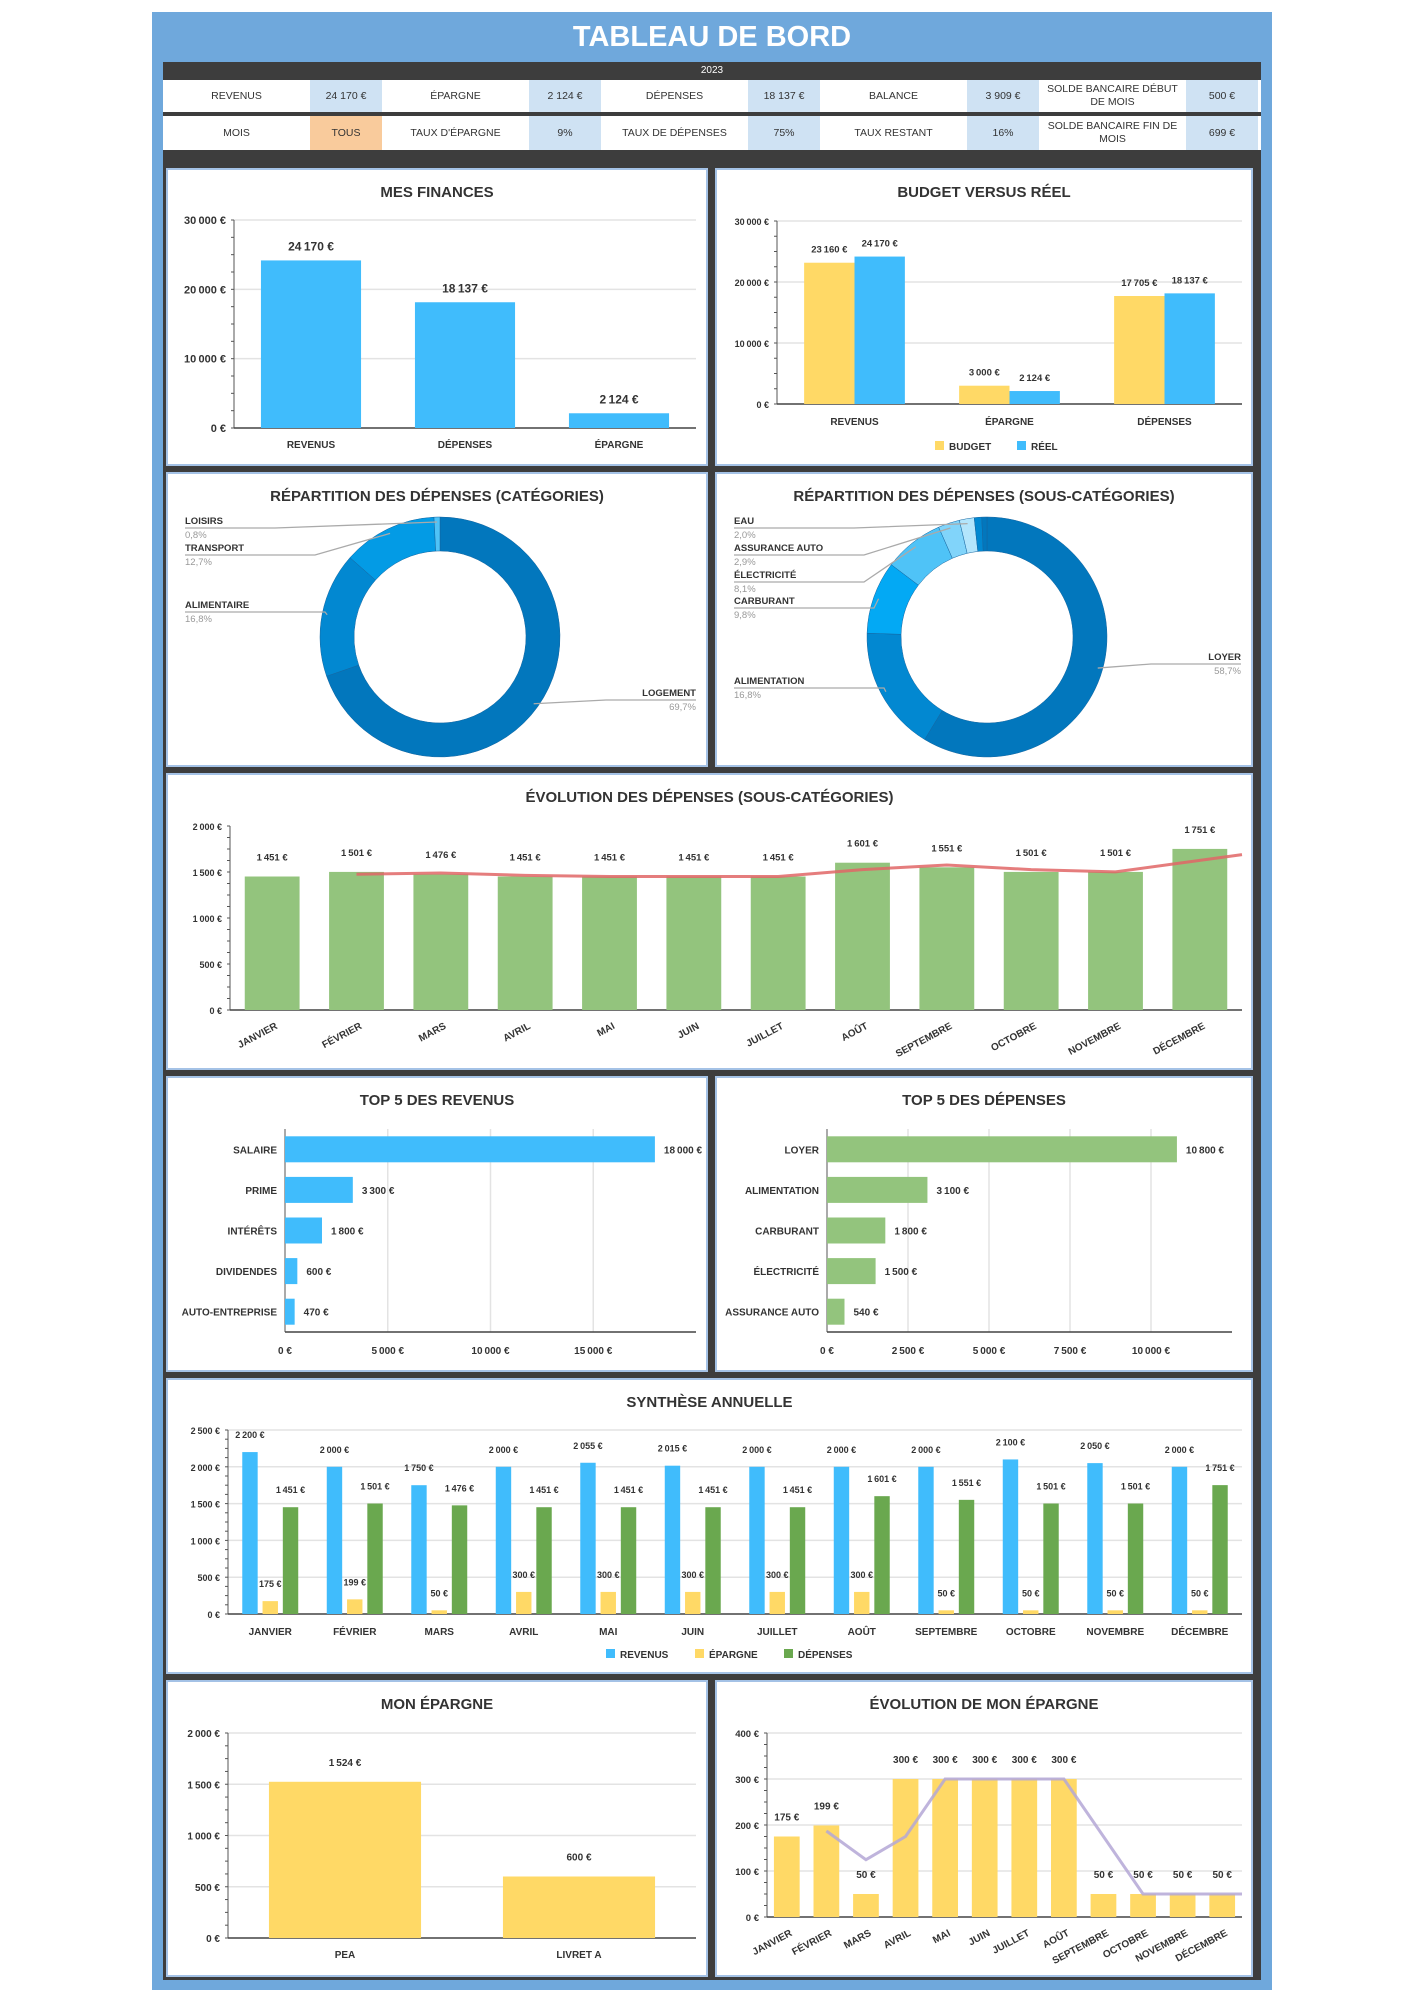 The image size is (1414, 2000). I want to click on kpi-label: ÉPARGNE, so click(455, 95).